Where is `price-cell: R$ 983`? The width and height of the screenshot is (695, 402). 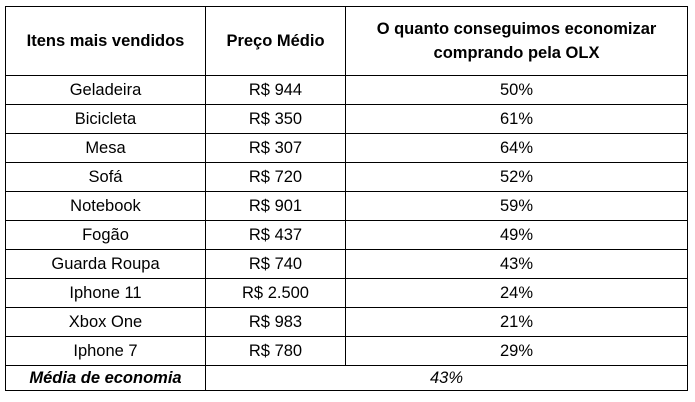
price-cell: R$ 983 is located at coordinates (275, 322).